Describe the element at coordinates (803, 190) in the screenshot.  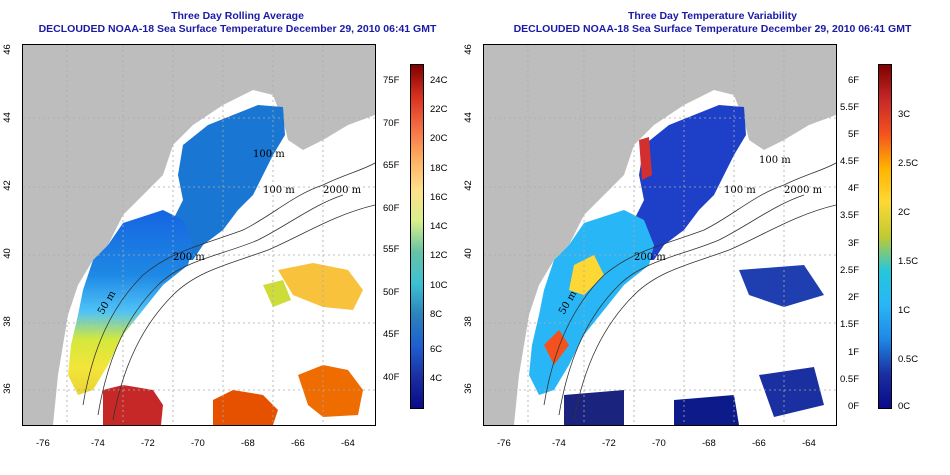
I see `contour-label-2000m: 2000 m` at that location.